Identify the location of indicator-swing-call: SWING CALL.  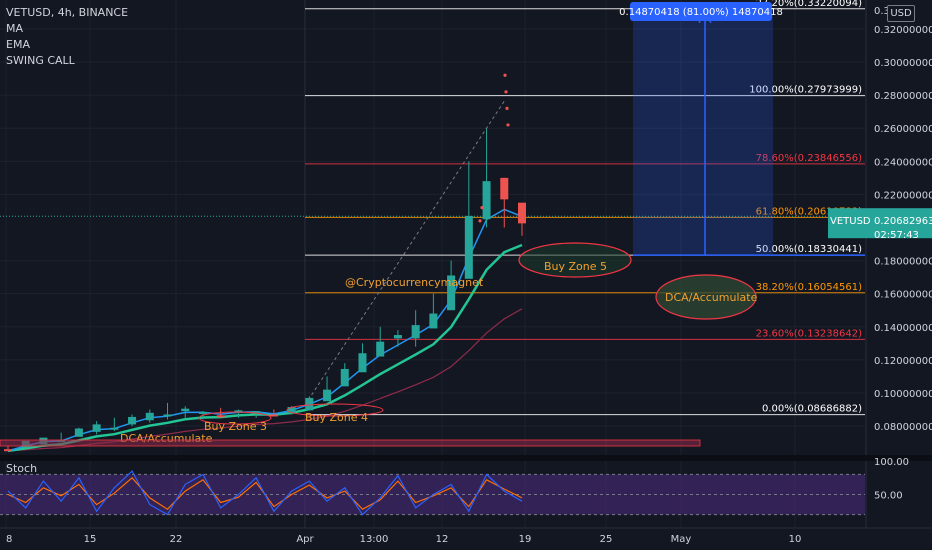
(40, 60).